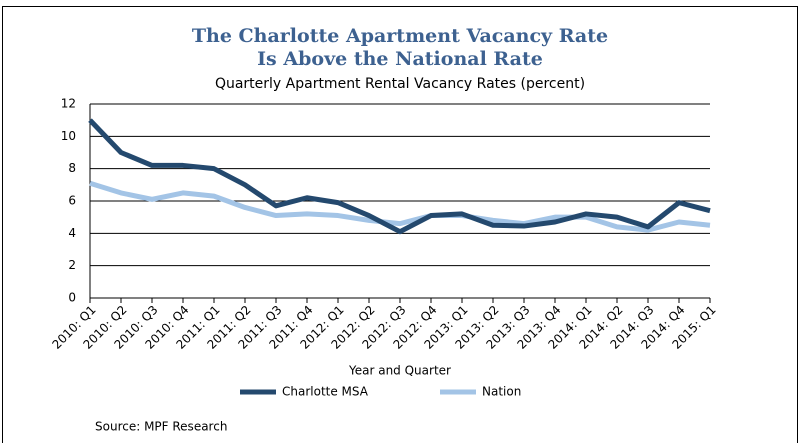 Image resolution: width=800 pixels, height=443 pixels. What do you see at coordinates (72, 168) in the screenshot?
I see `y-tick-label: 8` at bounding box center [72, 168].